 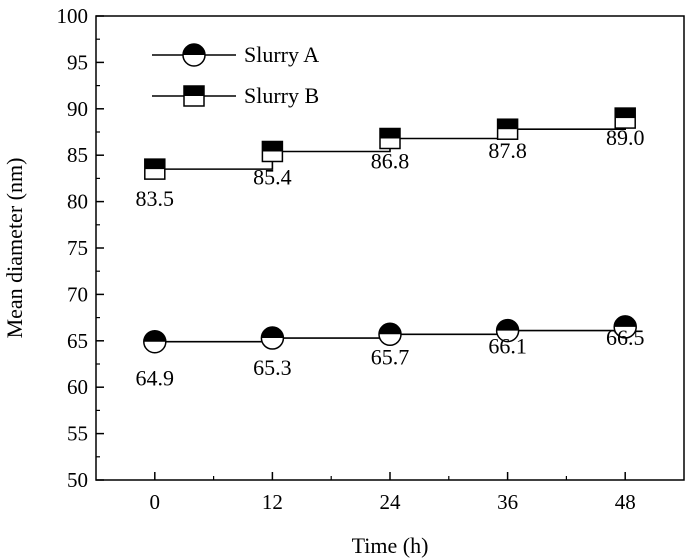 I want to click on point-slurry-b-12-fill, so click(x=272, y=146).